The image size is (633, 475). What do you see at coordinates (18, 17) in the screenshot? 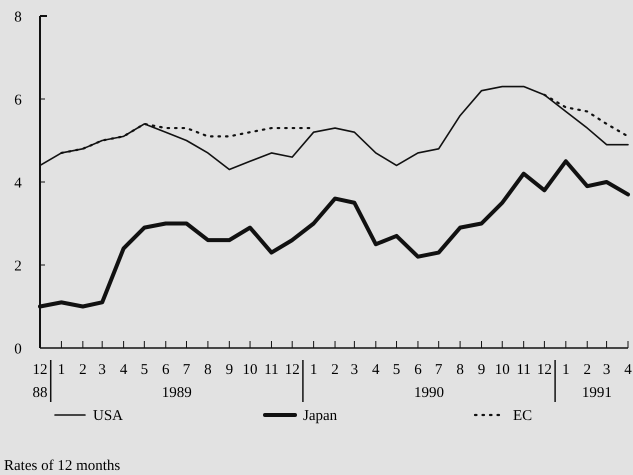
I see `y-tick-label: 8` at bounding box center [18, 17].